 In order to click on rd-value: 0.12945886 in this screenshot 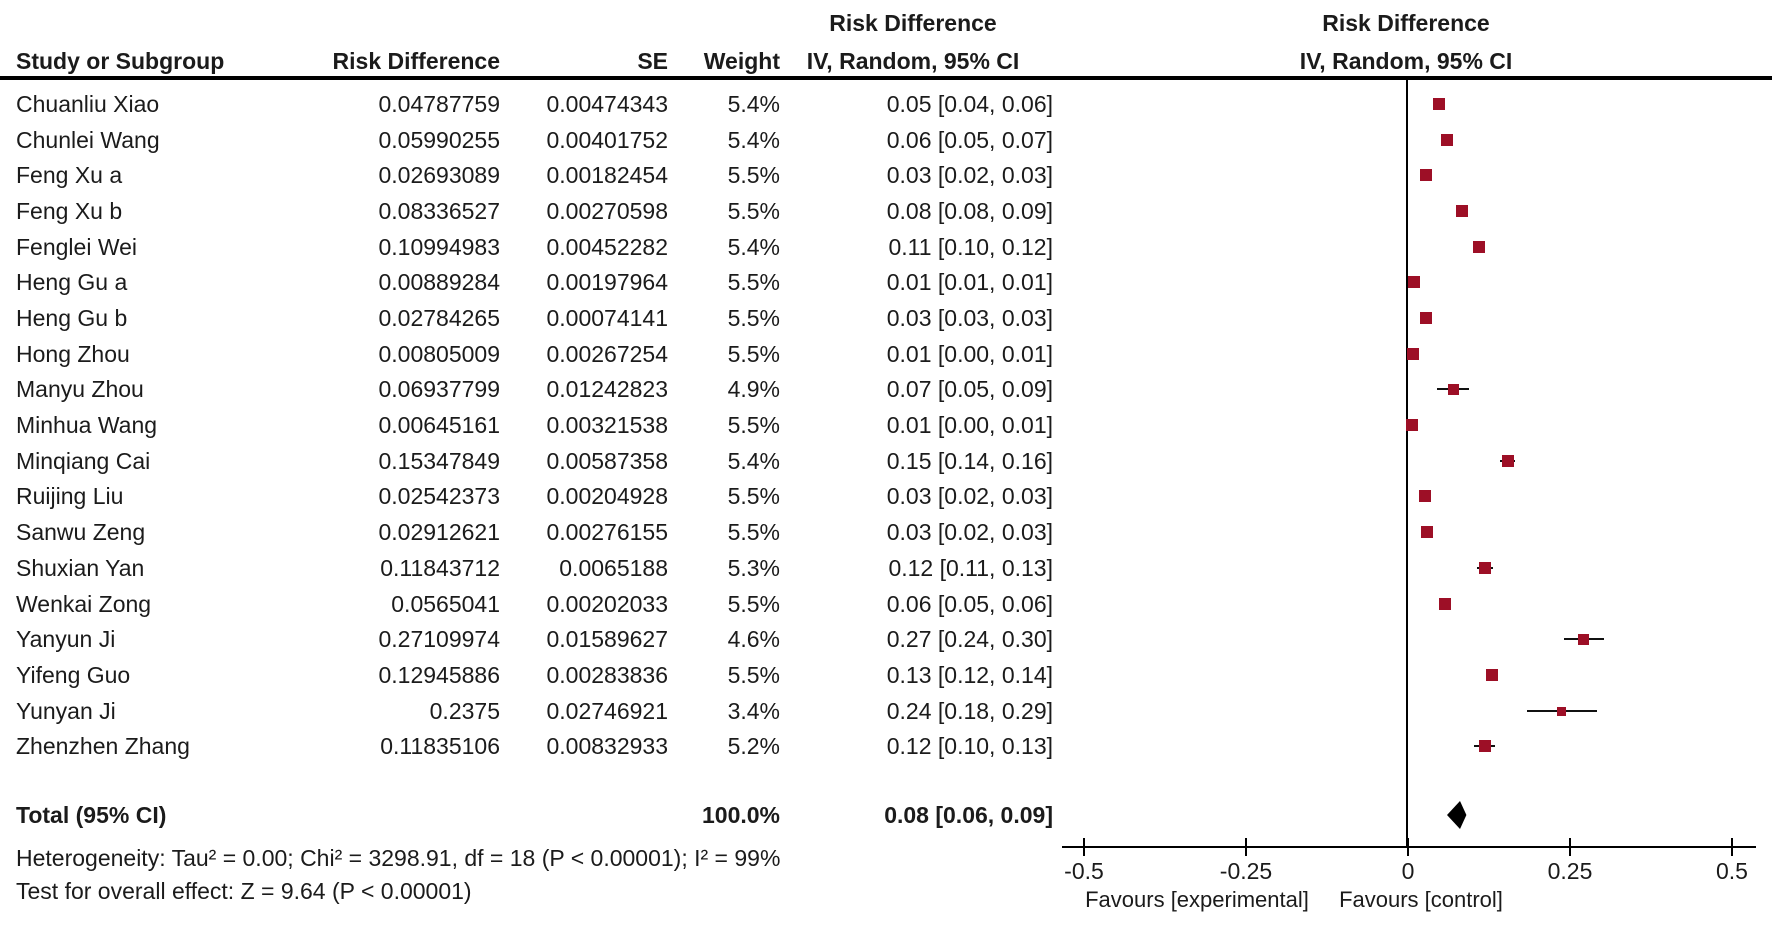, I will do `click(439, 675)`.